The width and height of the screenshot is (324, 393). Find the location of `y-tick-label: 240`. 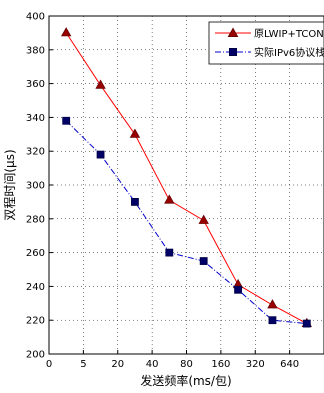

y-tick-label: 240 is located at coordinates (35, 287).